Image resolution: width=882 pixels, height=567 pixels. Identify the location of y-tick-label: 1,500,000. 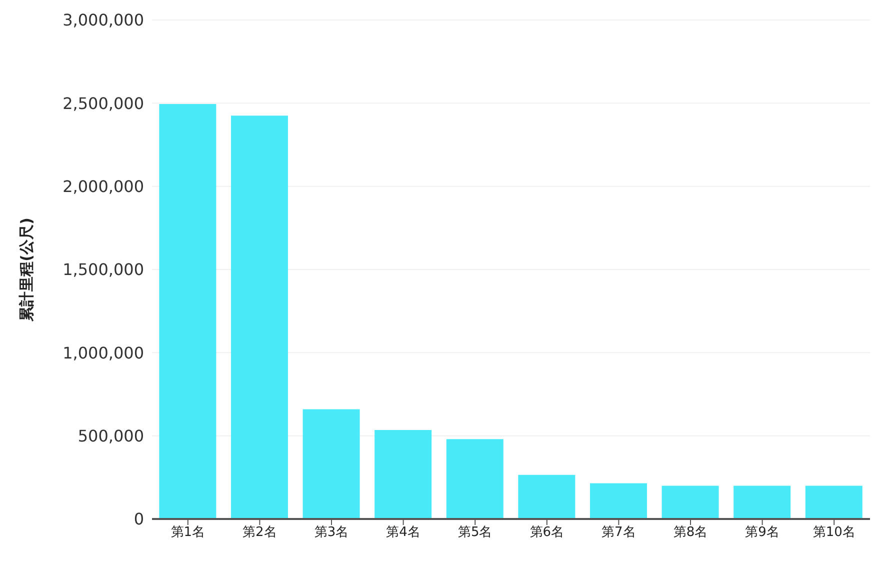
(103, 270).